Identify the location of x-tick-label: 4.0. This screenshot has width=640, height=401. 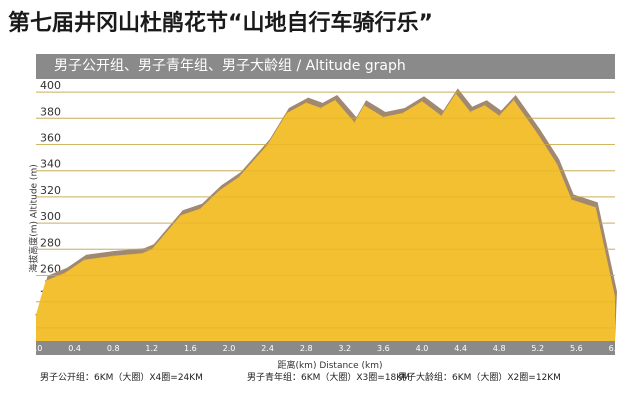
(422, 348).